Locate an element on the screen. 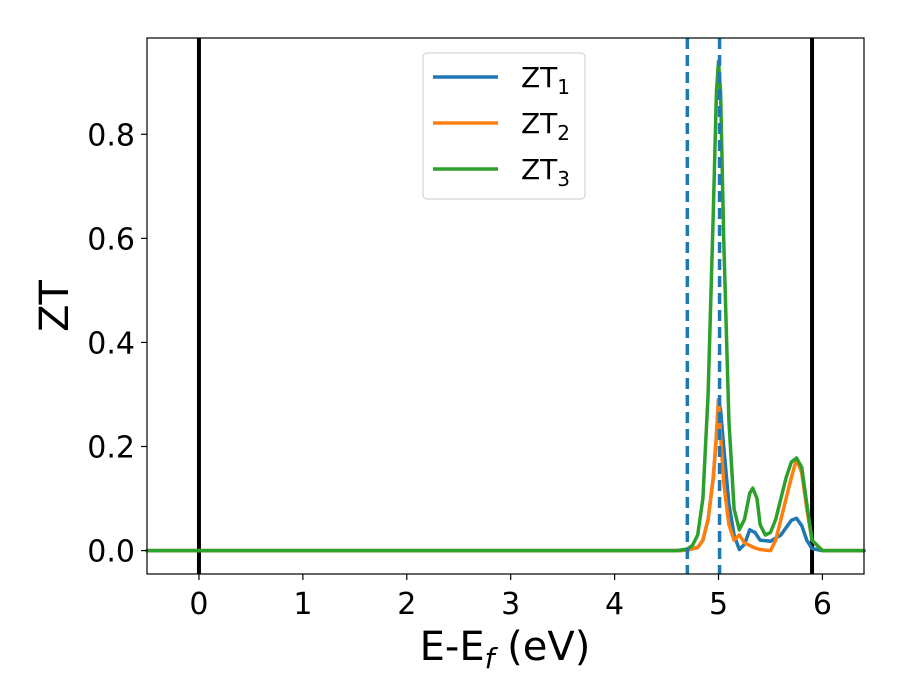 The height and width of the screenshot is (700, 900). x-axis-ticks: 0 1 2 3 4 5 6 is located at coordinates (510, 598).